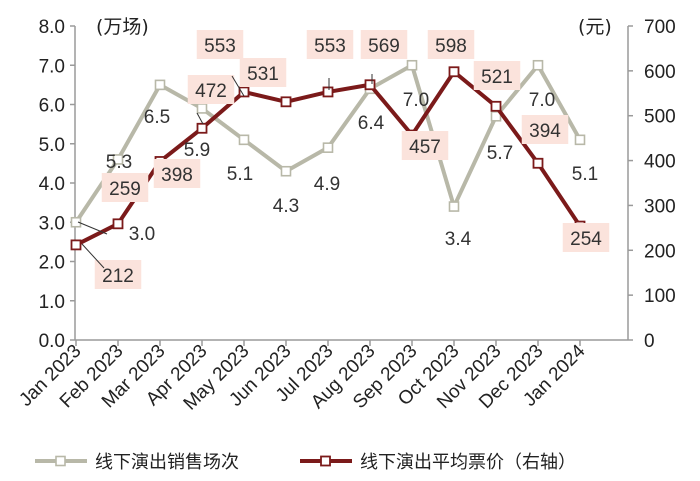  I want to click on left-tick-label: 3.0, so click(52, 223).